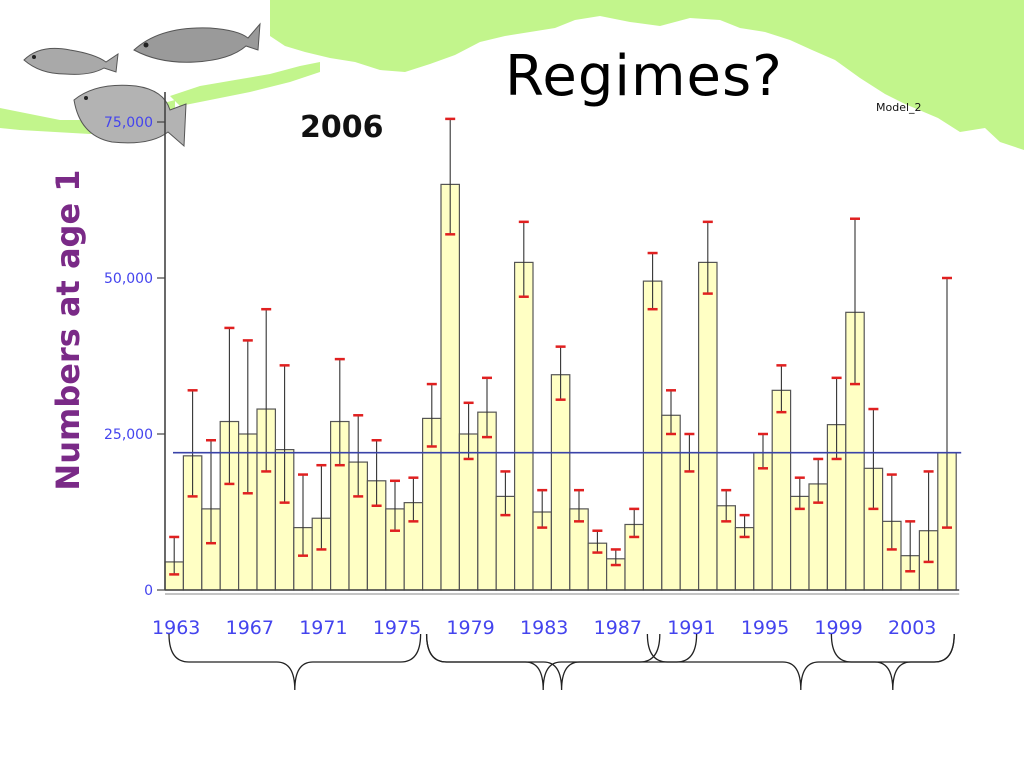 This screenshot has height=768, width=1024. I want to click on x-tick-label: 1971, so click(323, 628).